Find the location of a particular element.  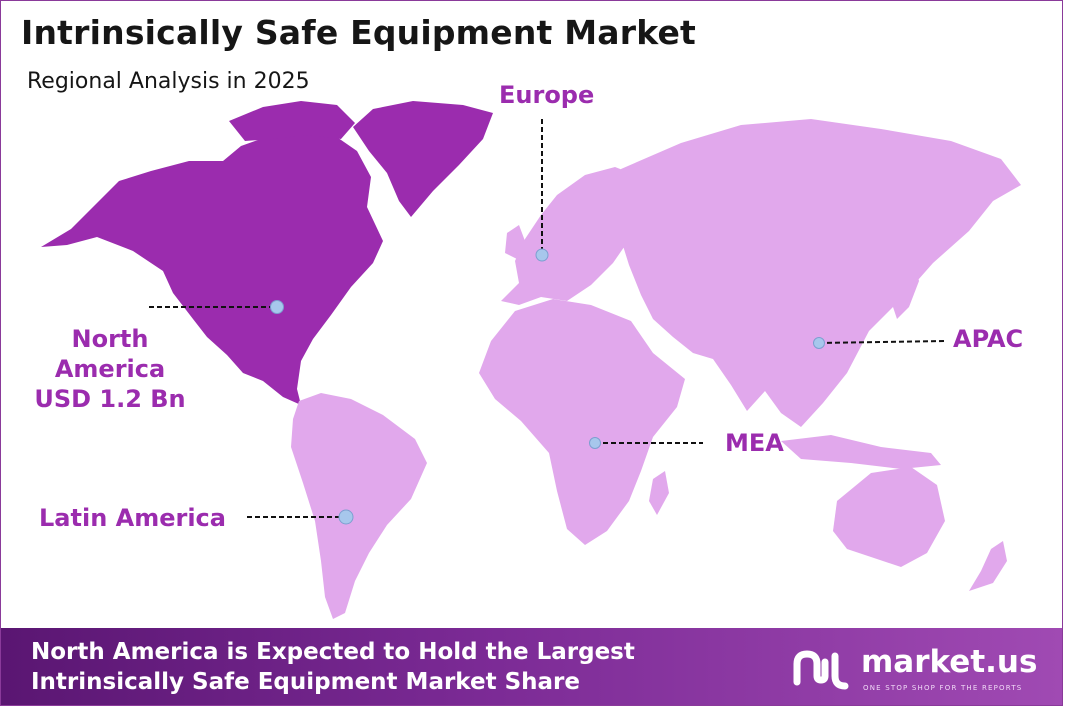

marker-latin-america is located at coordinates (346, 517).